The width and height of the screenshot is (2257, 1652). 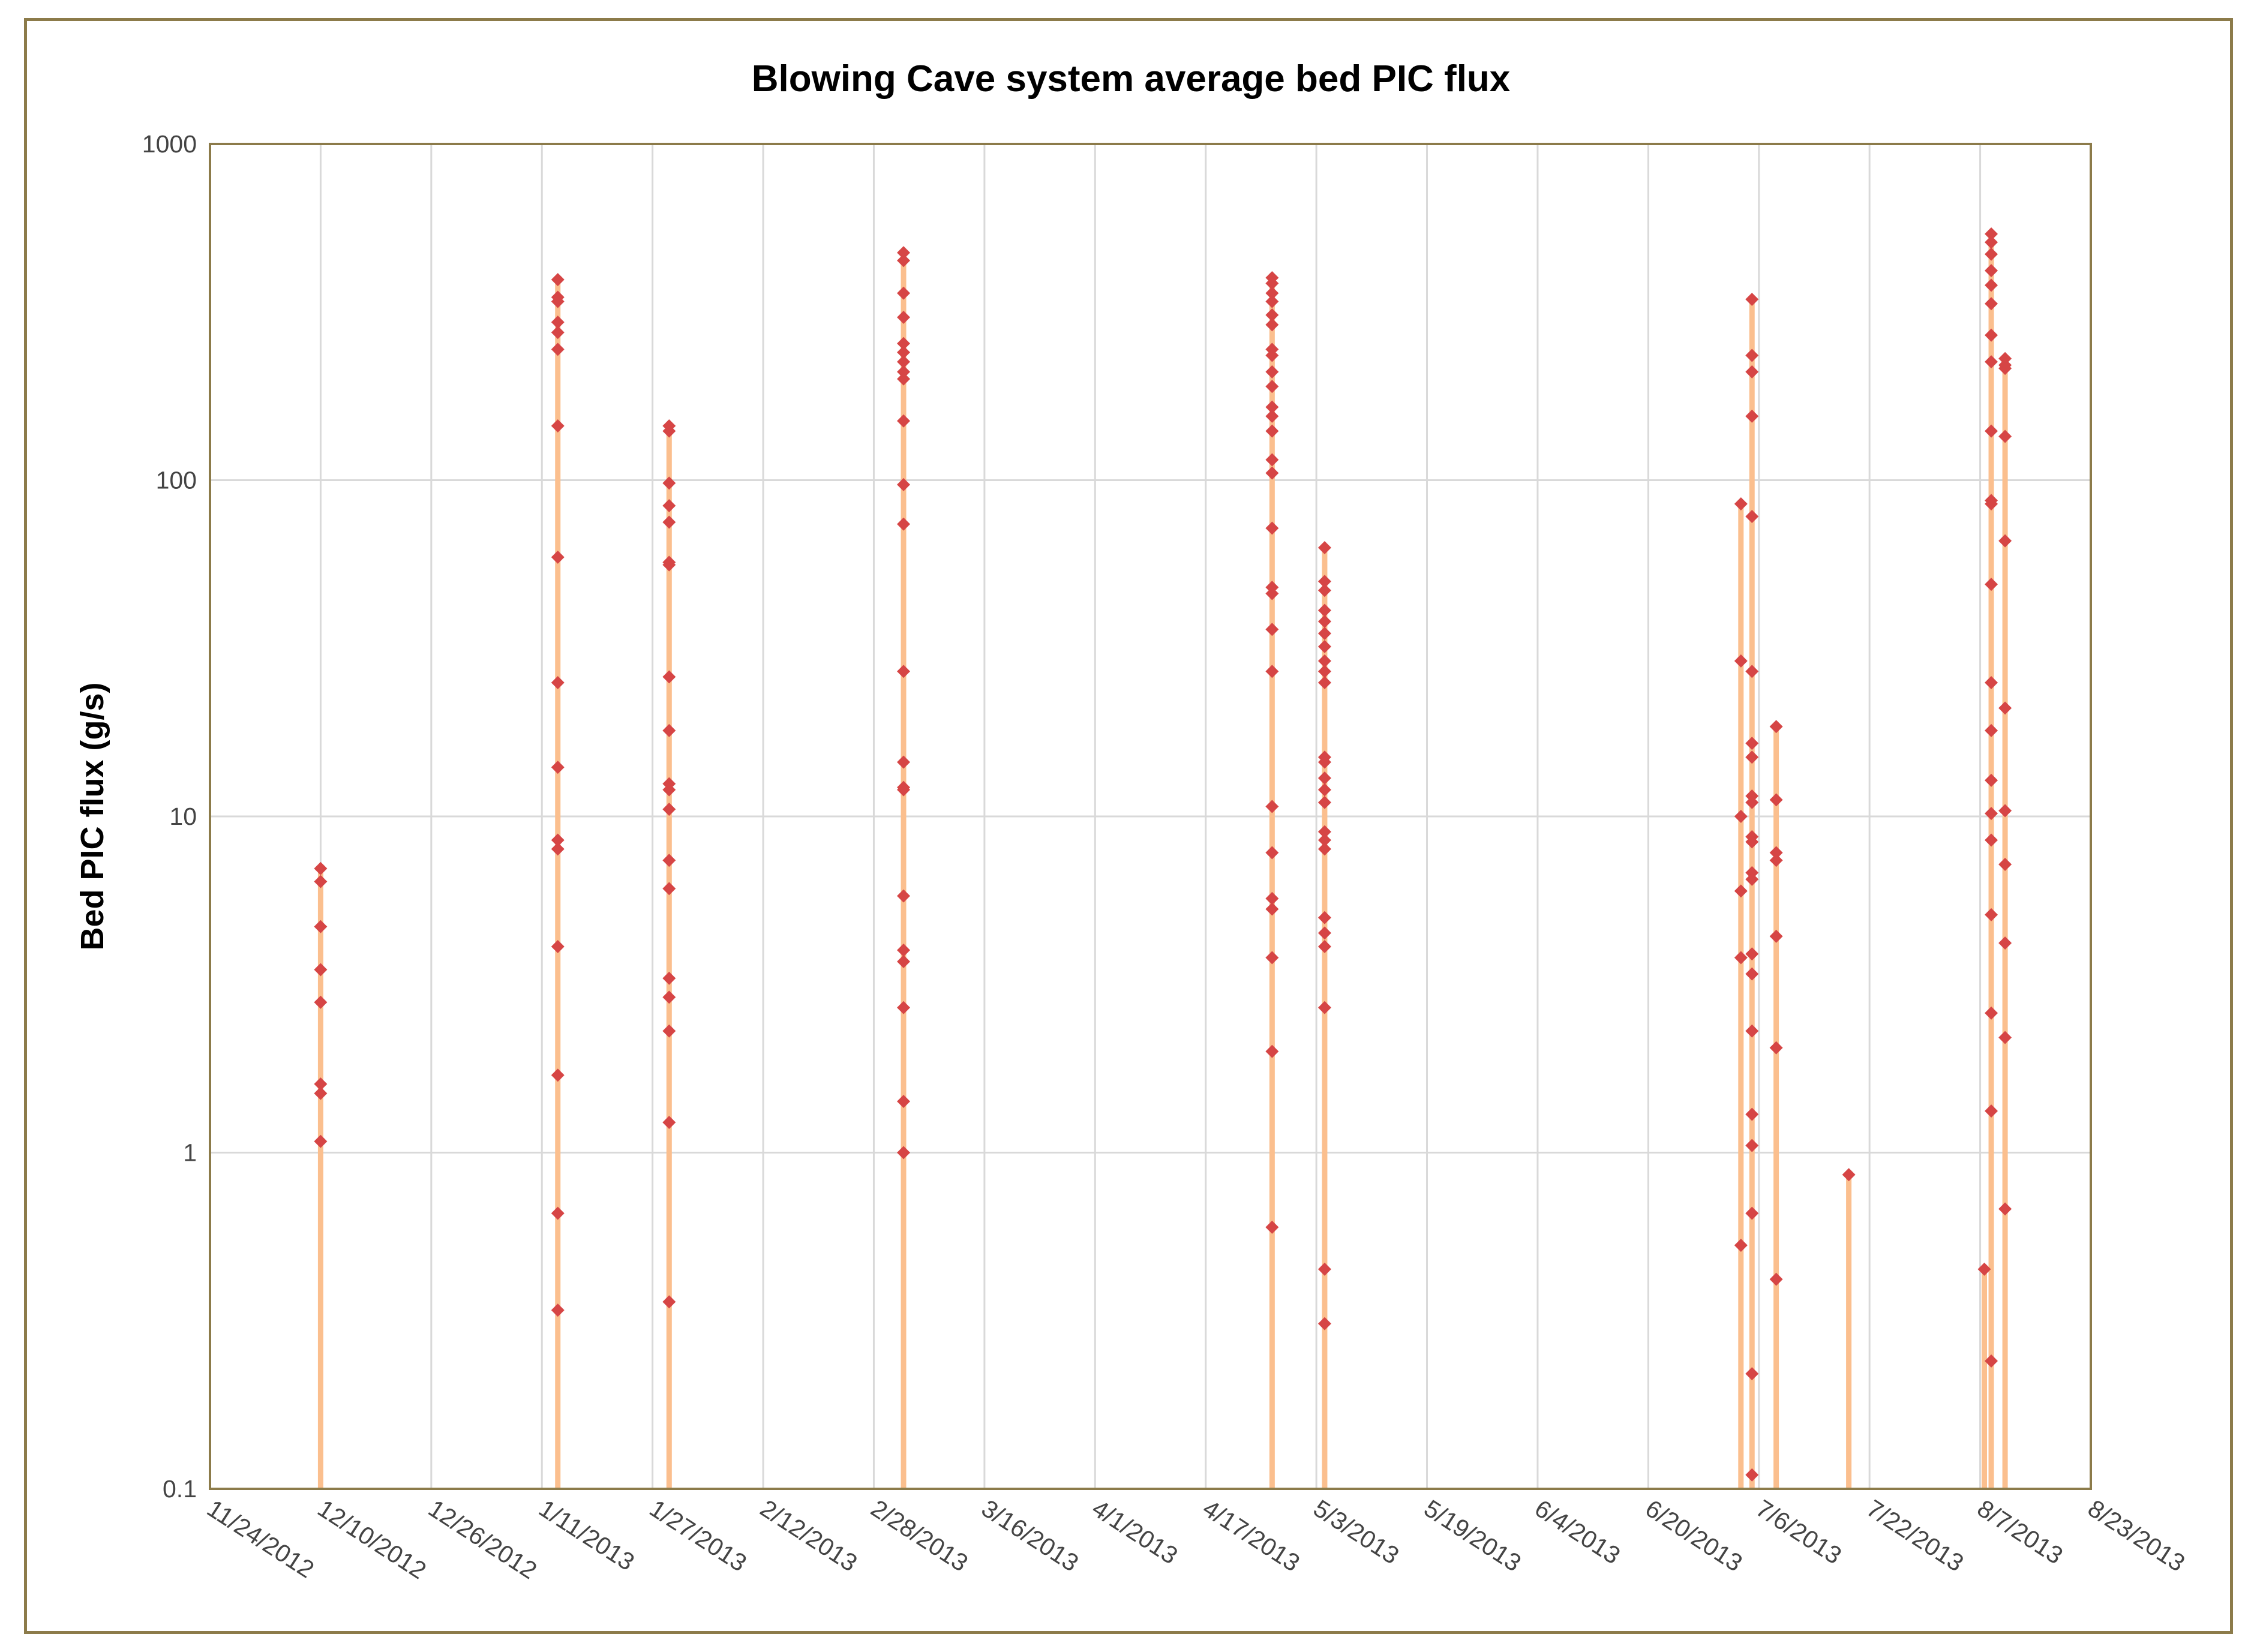 What do you see at coordinates (180, 1489) in the screenshot?
I see `y-tick-label: 0.1` at bounding box center [180, 1489].